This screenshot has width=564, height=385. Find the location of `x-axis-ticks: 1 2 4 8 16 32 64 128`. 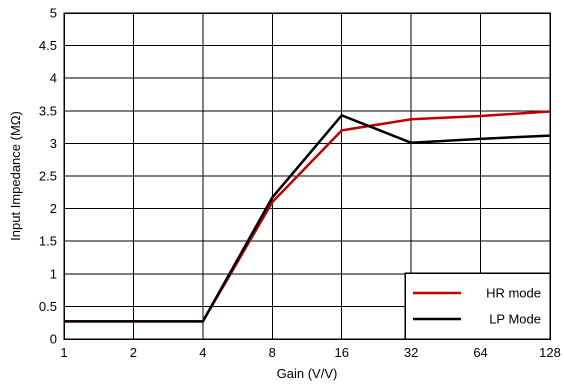

x-axis-ticks: 1 2 4 8 16 32 64 128 is located at coordinates (310, 352).